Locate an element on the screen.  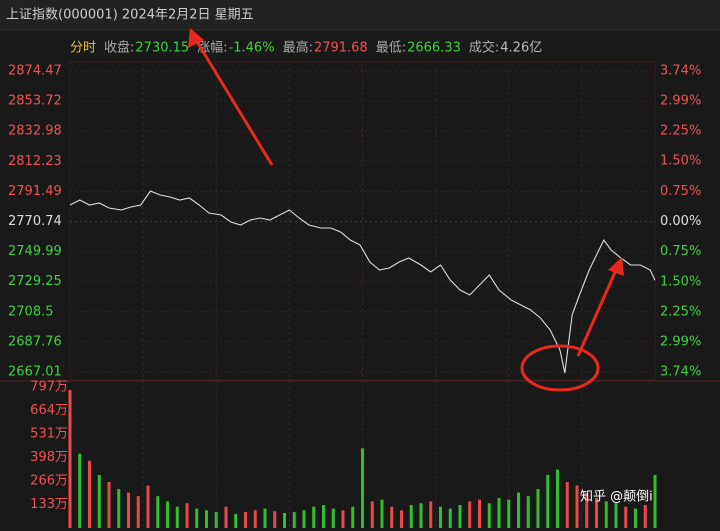
y-tick-label: 2729.25 is located at coordinates (35, 281).